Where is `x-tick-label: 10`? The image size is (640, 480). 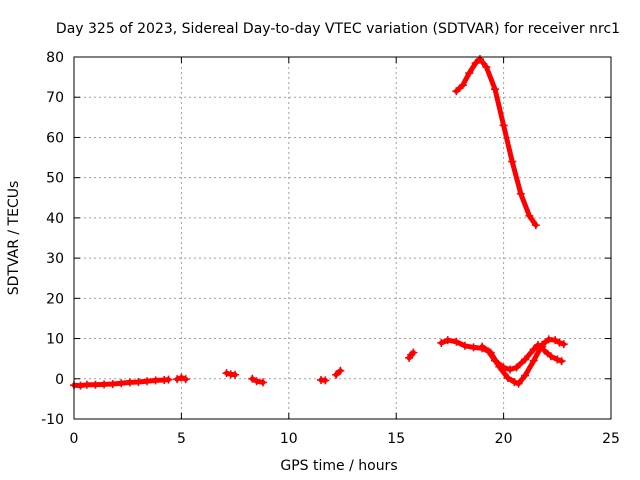 x-tick-label: 10 is located at coordinates (289, 439).